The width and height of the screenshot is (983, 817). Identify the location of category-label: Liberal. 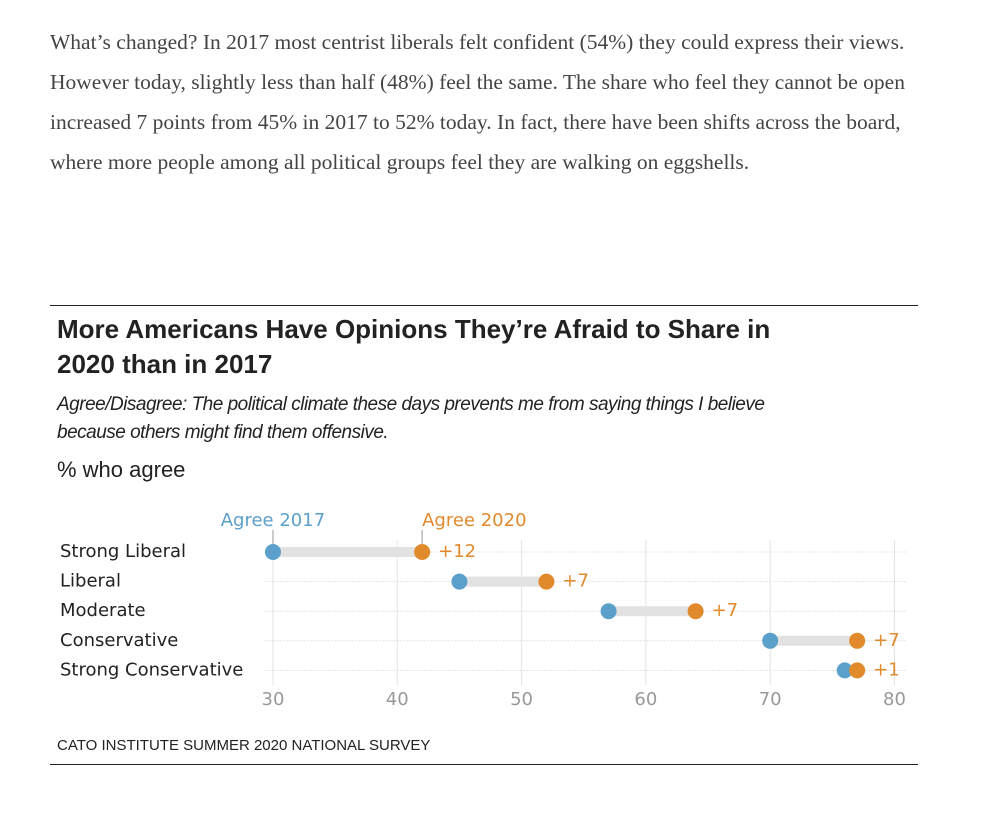
(90, 581).